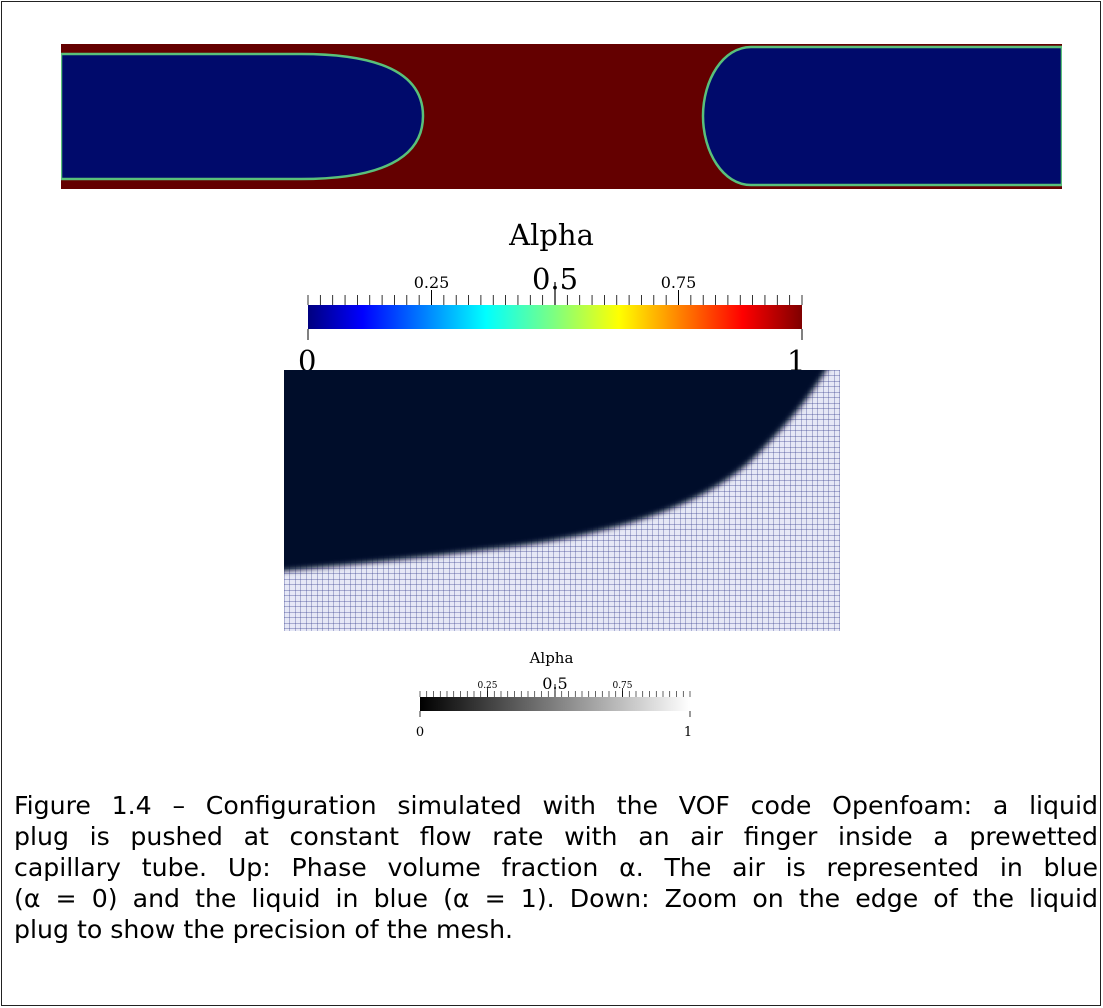  What do you see at coordinates (561, 116) in the screenshot?
I see `simulation-field` at bounding box center [561, 116].